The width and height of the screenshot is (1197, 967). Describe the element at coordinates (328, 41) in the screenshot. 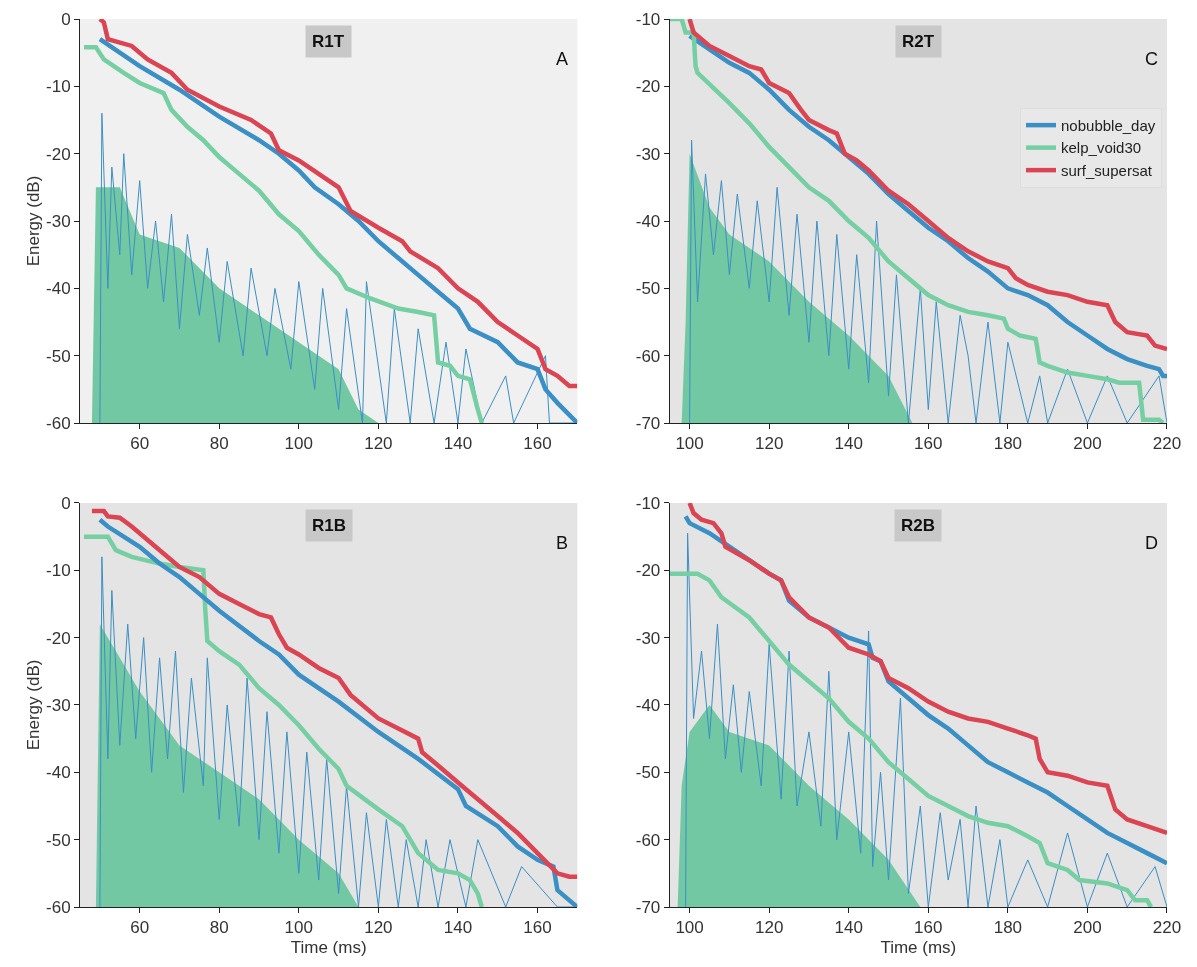

I see `text: R1T` at that location.